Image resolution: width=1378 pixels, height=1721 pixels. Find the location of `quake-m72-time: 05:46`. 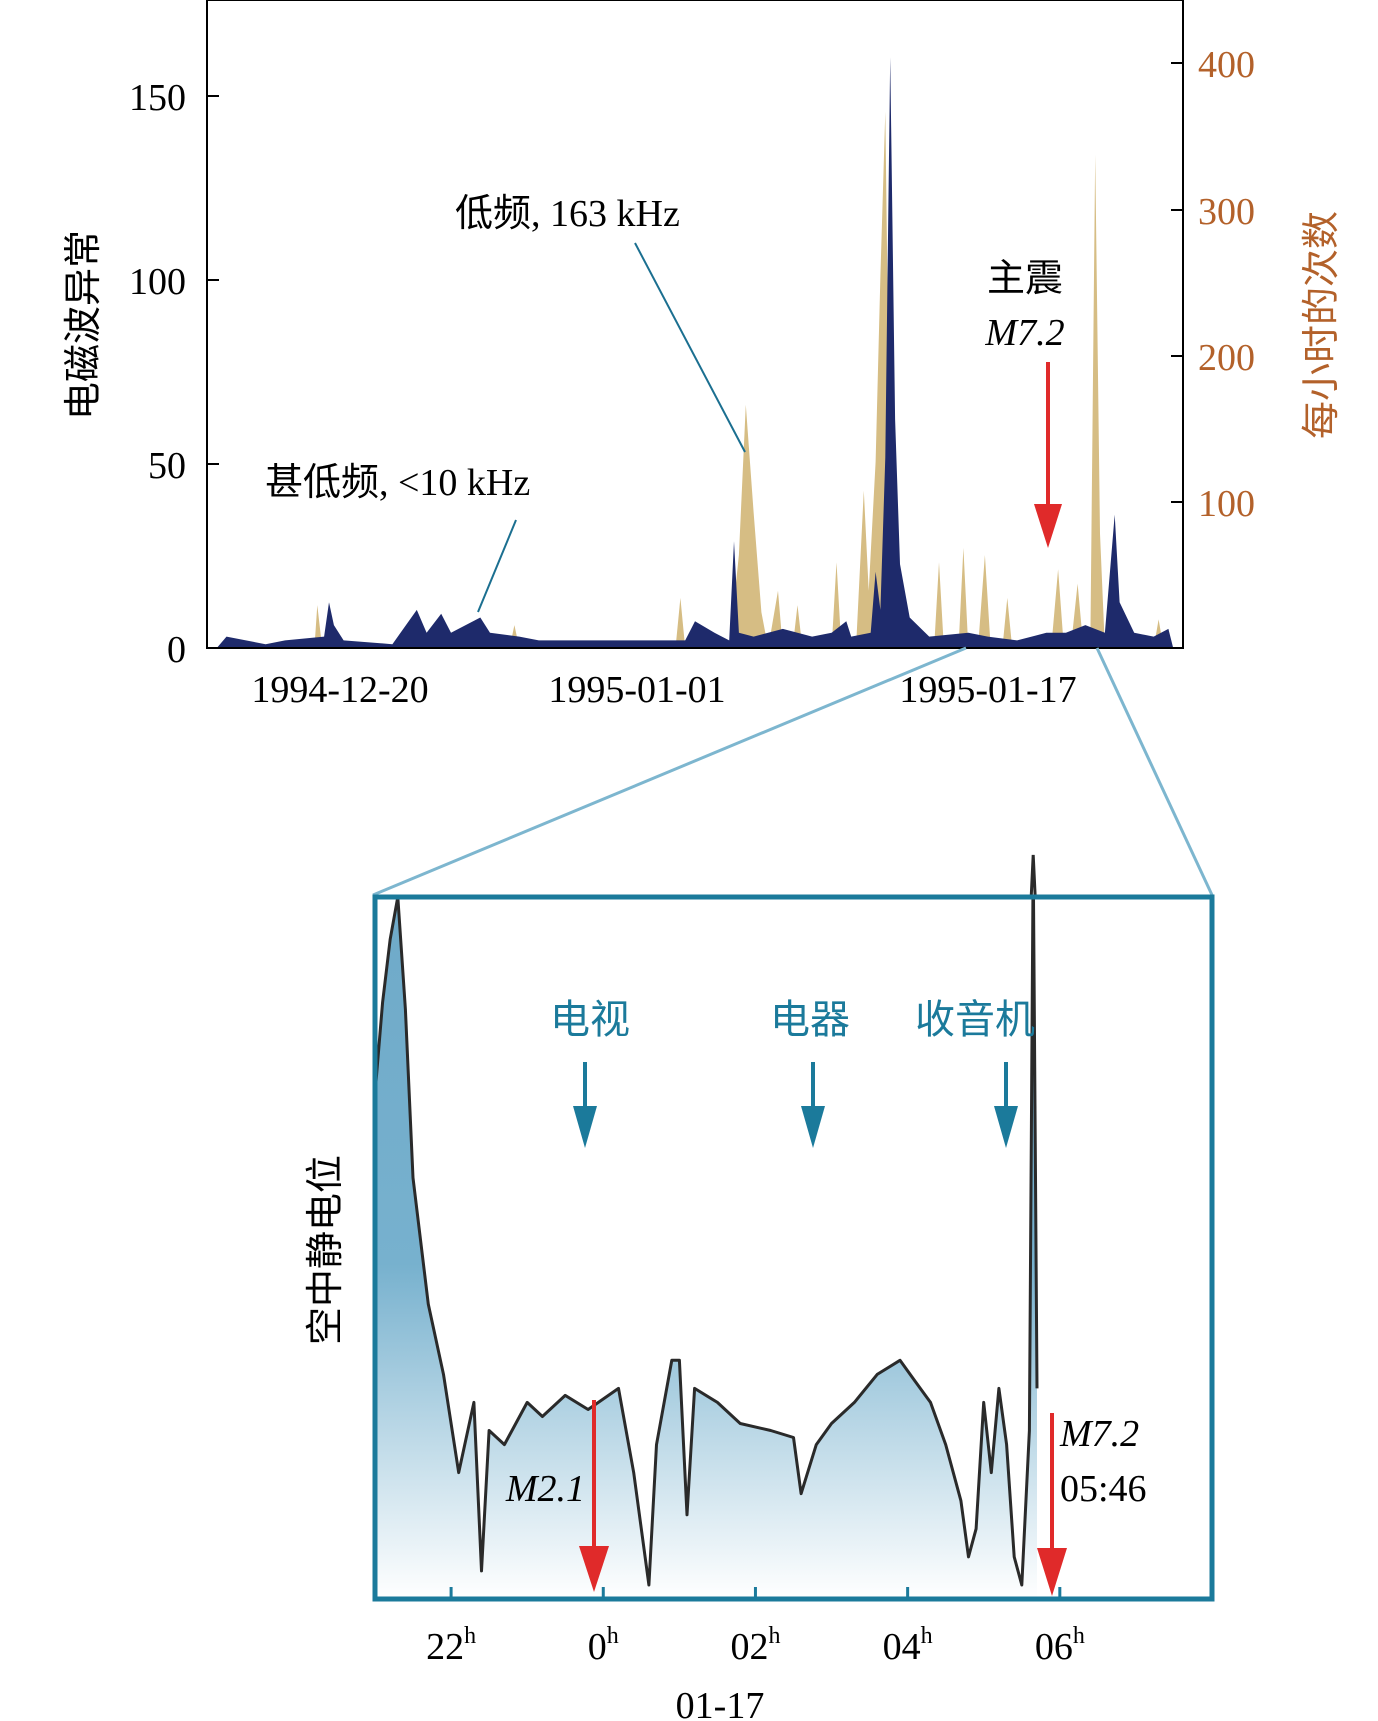

quake-m72-time: 05:46 is located at coordinates (1103, 1489).